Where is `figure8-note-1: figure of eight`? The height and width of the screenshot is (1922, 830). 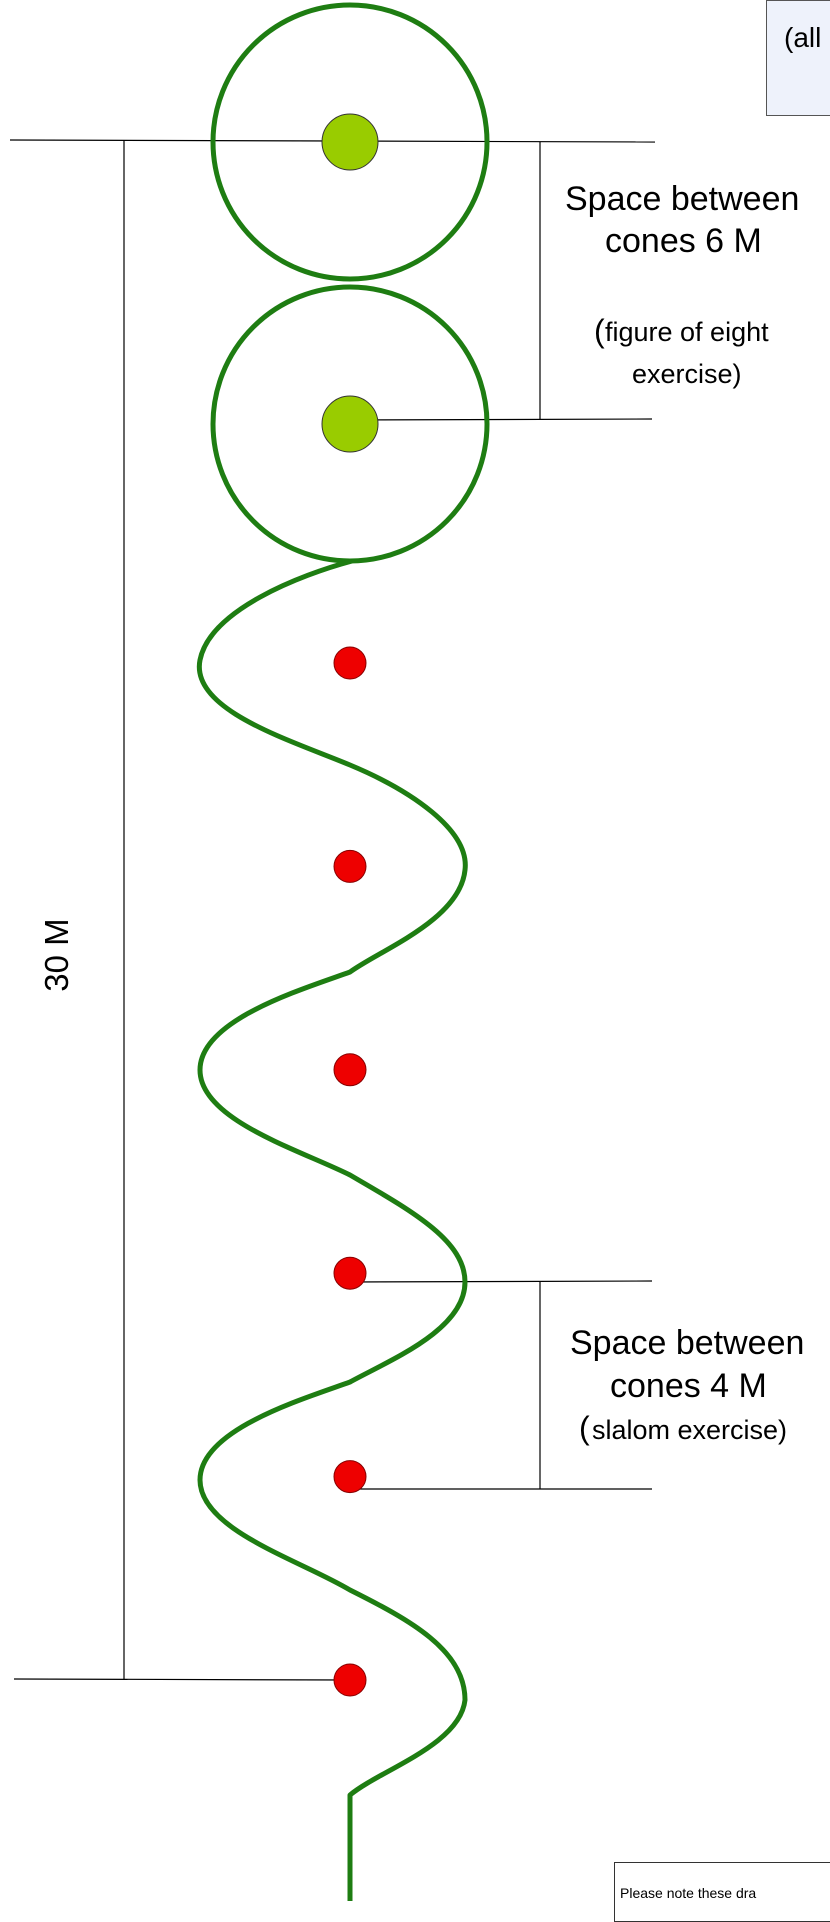
figure8-note-1: figure of eight is located at coordinates (687, 332).